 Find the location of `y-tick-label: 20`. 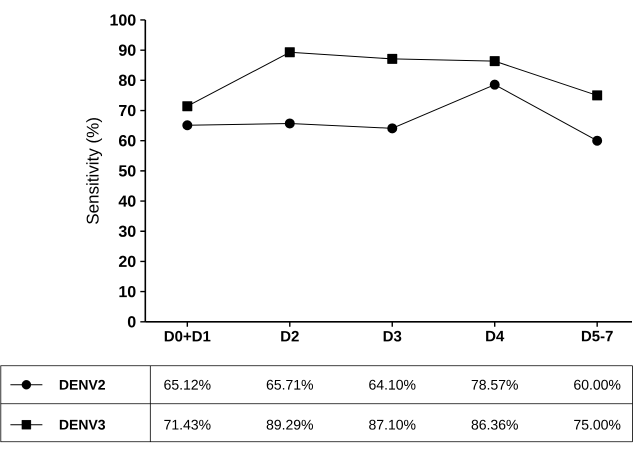

y-tick-label: 20 is located at coordinates (127, 262).